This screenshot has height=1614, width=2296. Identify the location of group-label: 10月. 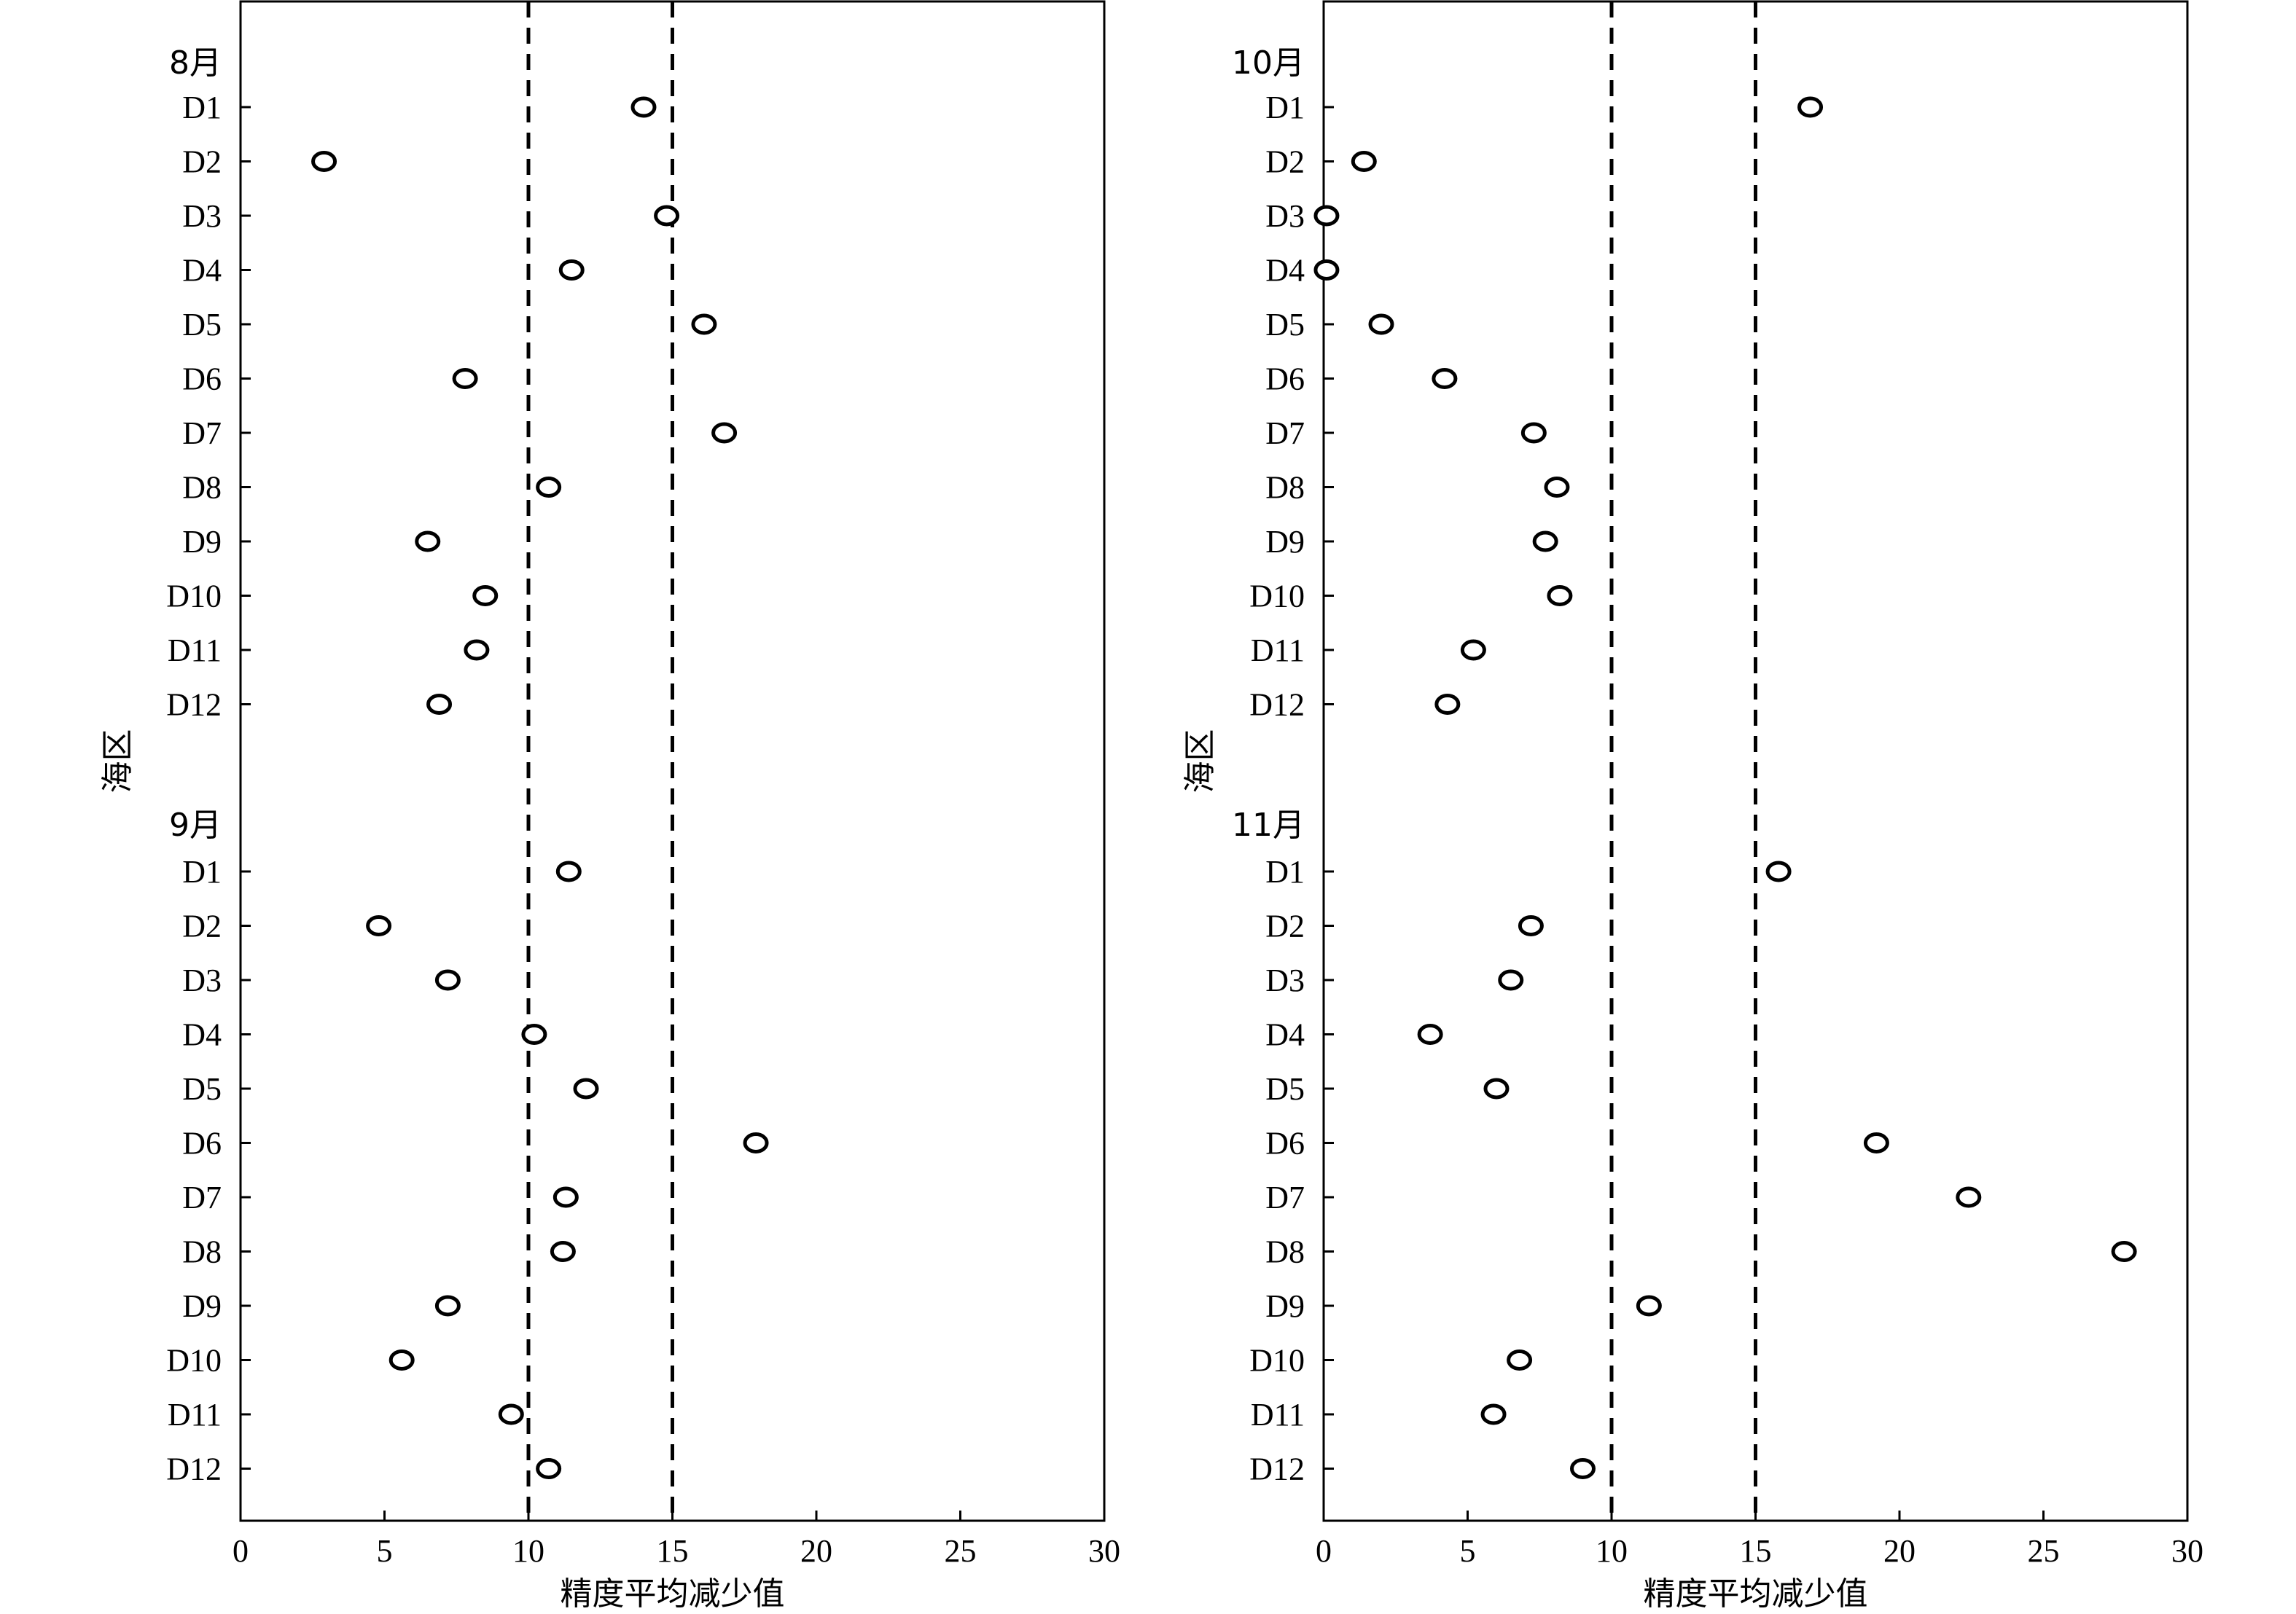
(1268, 63).